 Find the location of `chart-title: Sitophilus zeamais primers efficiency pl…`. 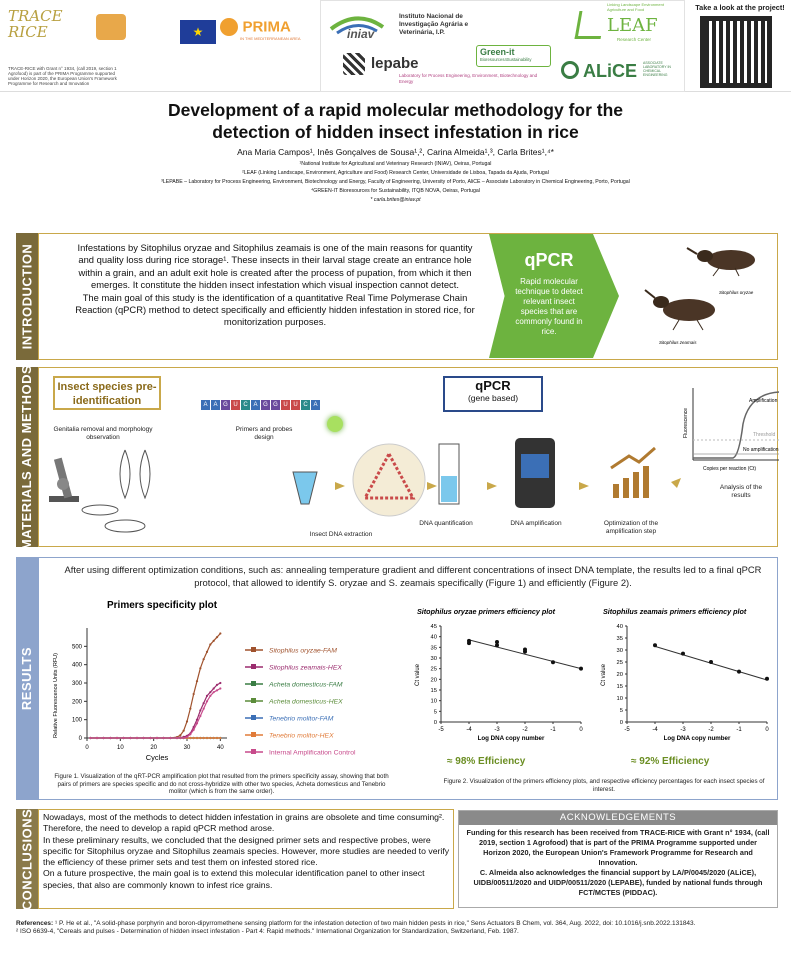

chart-title: Sitophilus zeamais primers efficiency pl… is located at coordinates (675, 611).